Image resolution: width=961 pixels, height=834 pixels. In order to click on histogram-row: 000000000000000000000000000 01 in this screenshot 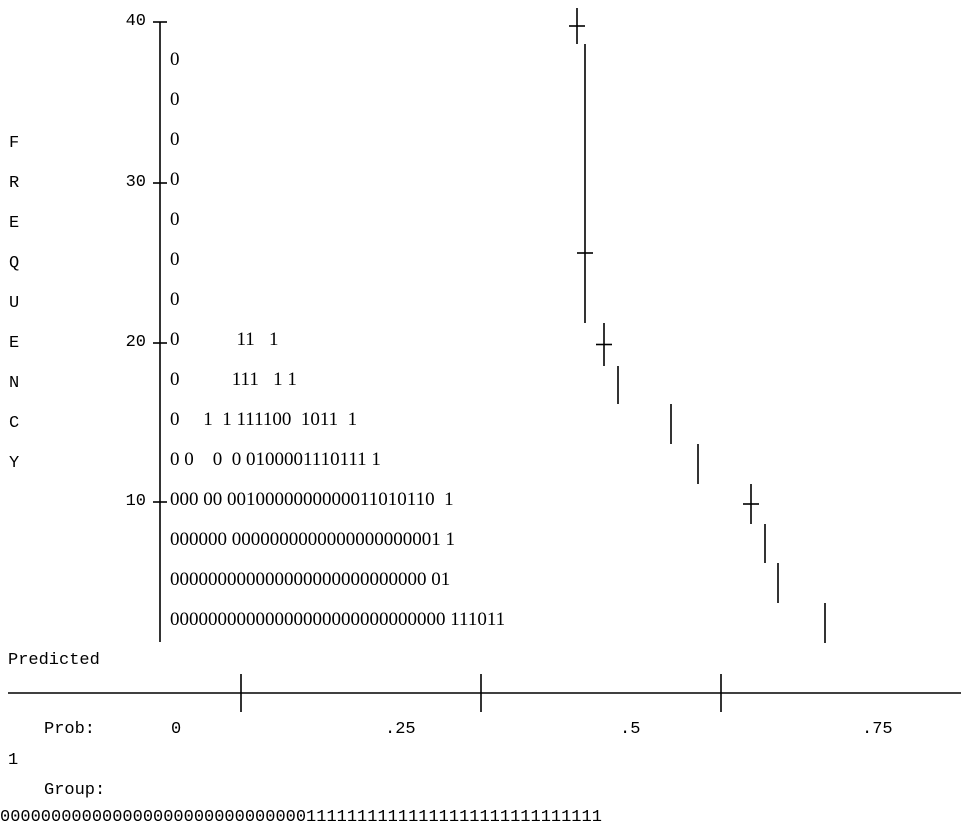, I will do `click(310, 579)`.